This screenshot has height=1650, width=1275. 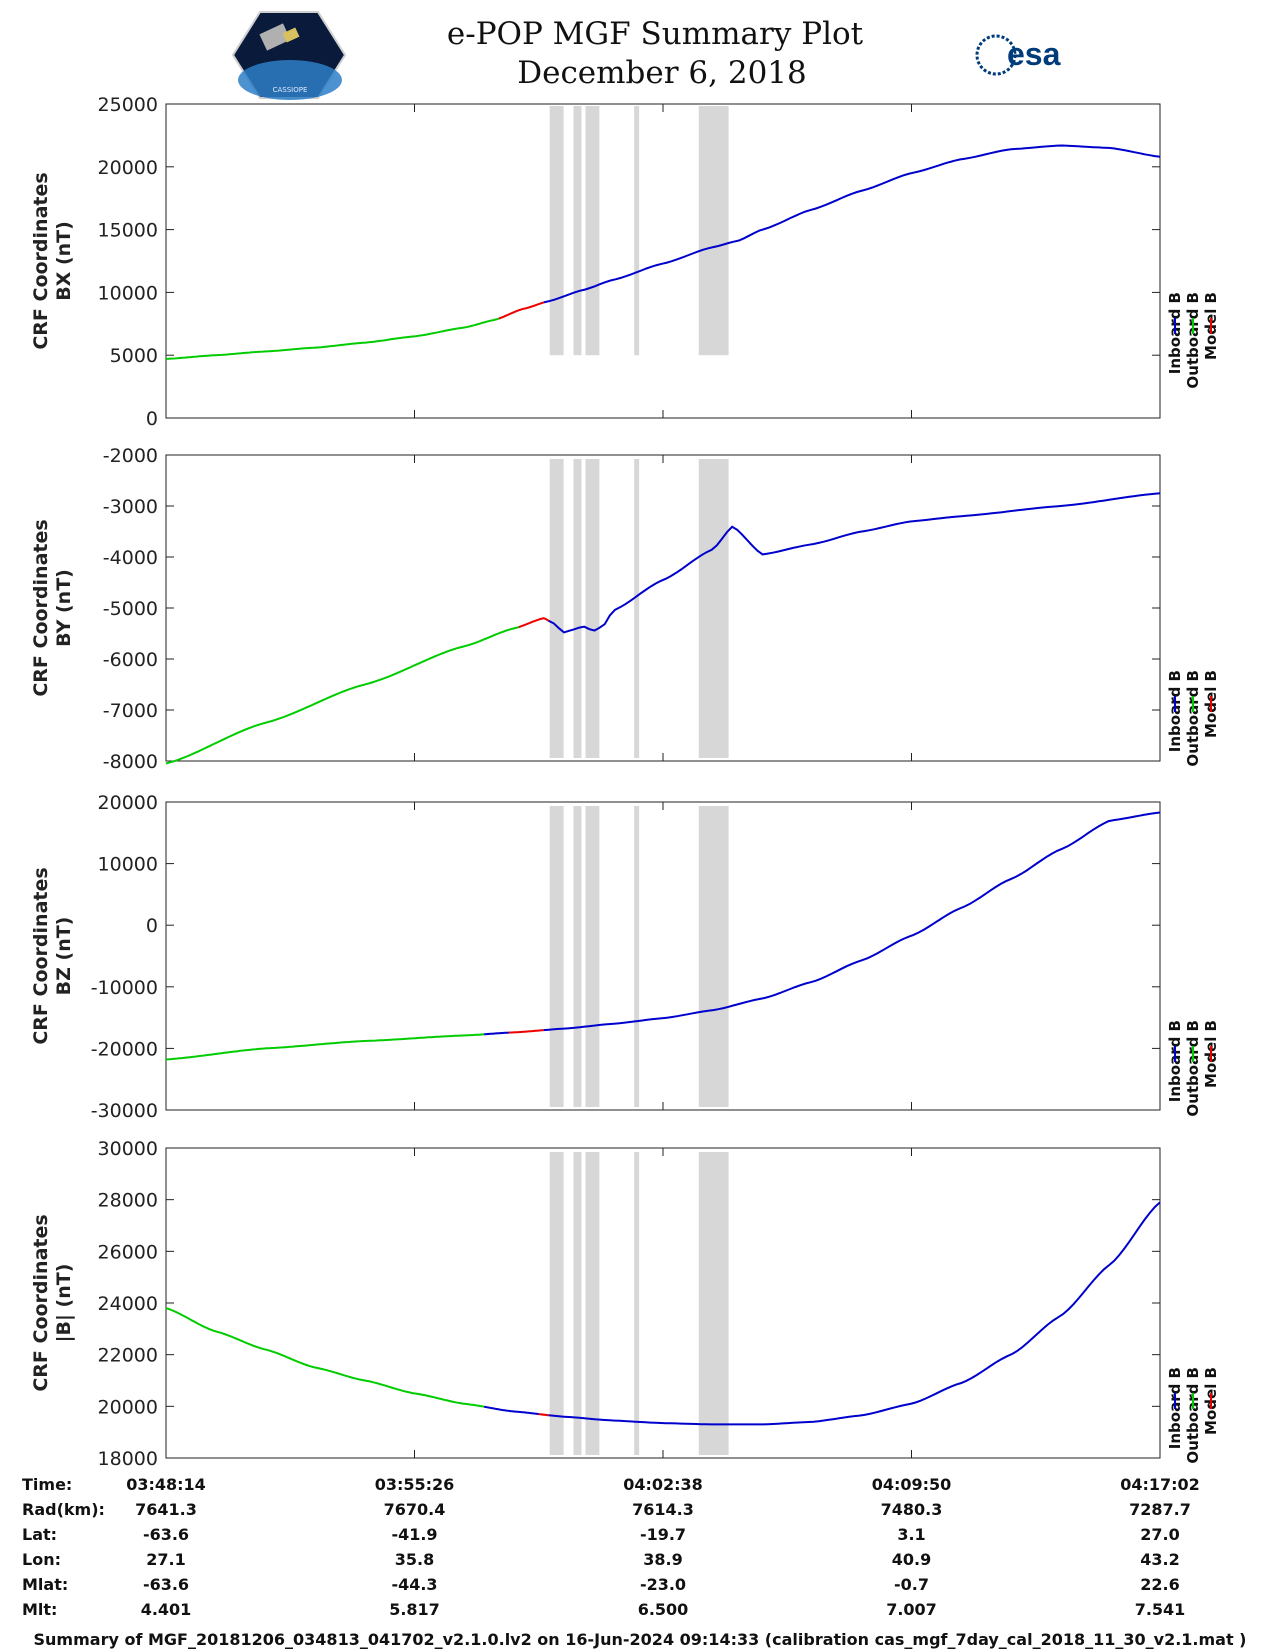 I want to click on ephemeris-cell: 43.2, so click(x=1159, y=1559).